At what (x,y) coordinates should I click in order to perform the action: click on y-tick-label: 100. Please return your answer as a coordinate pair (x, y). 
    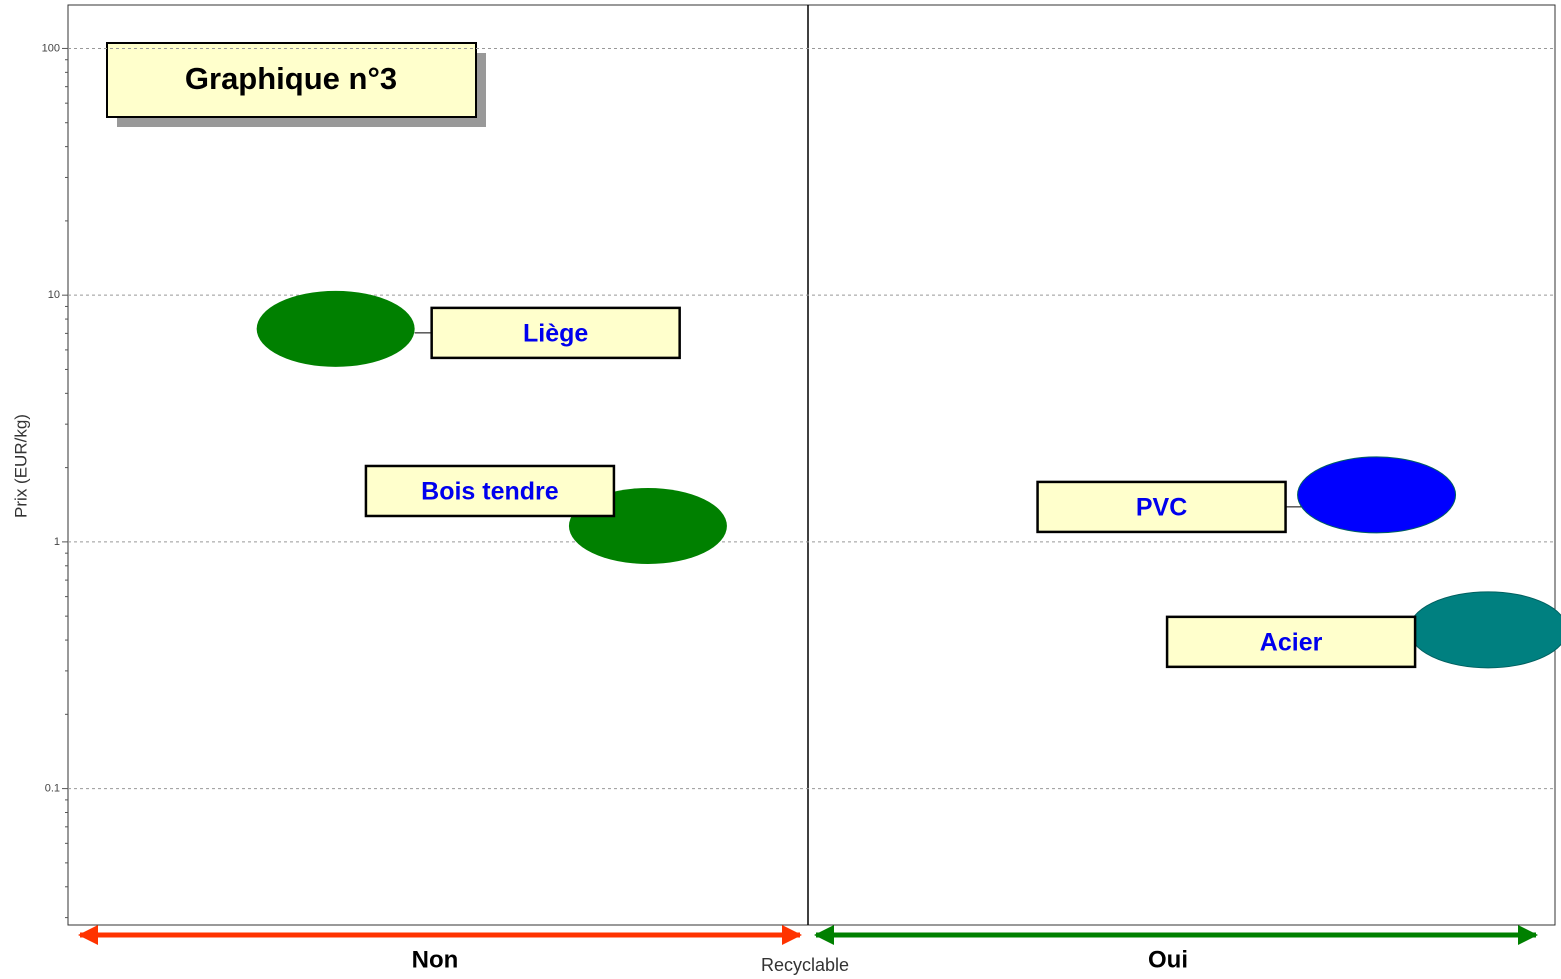
    Looking at the image, I should click on (51, 48).